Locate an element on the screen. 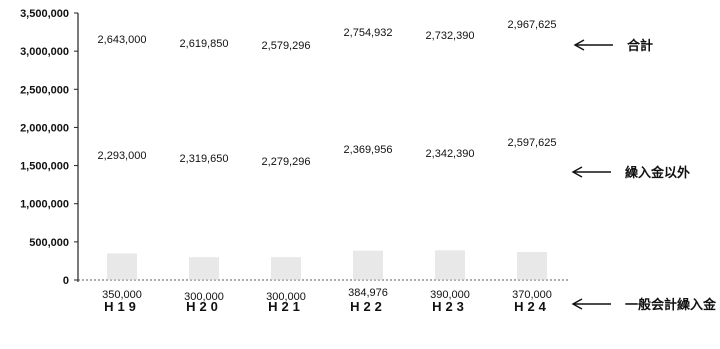  x-axis: H19 H20 H21 H22 H23 H24 is located at coordinates (324, 296).